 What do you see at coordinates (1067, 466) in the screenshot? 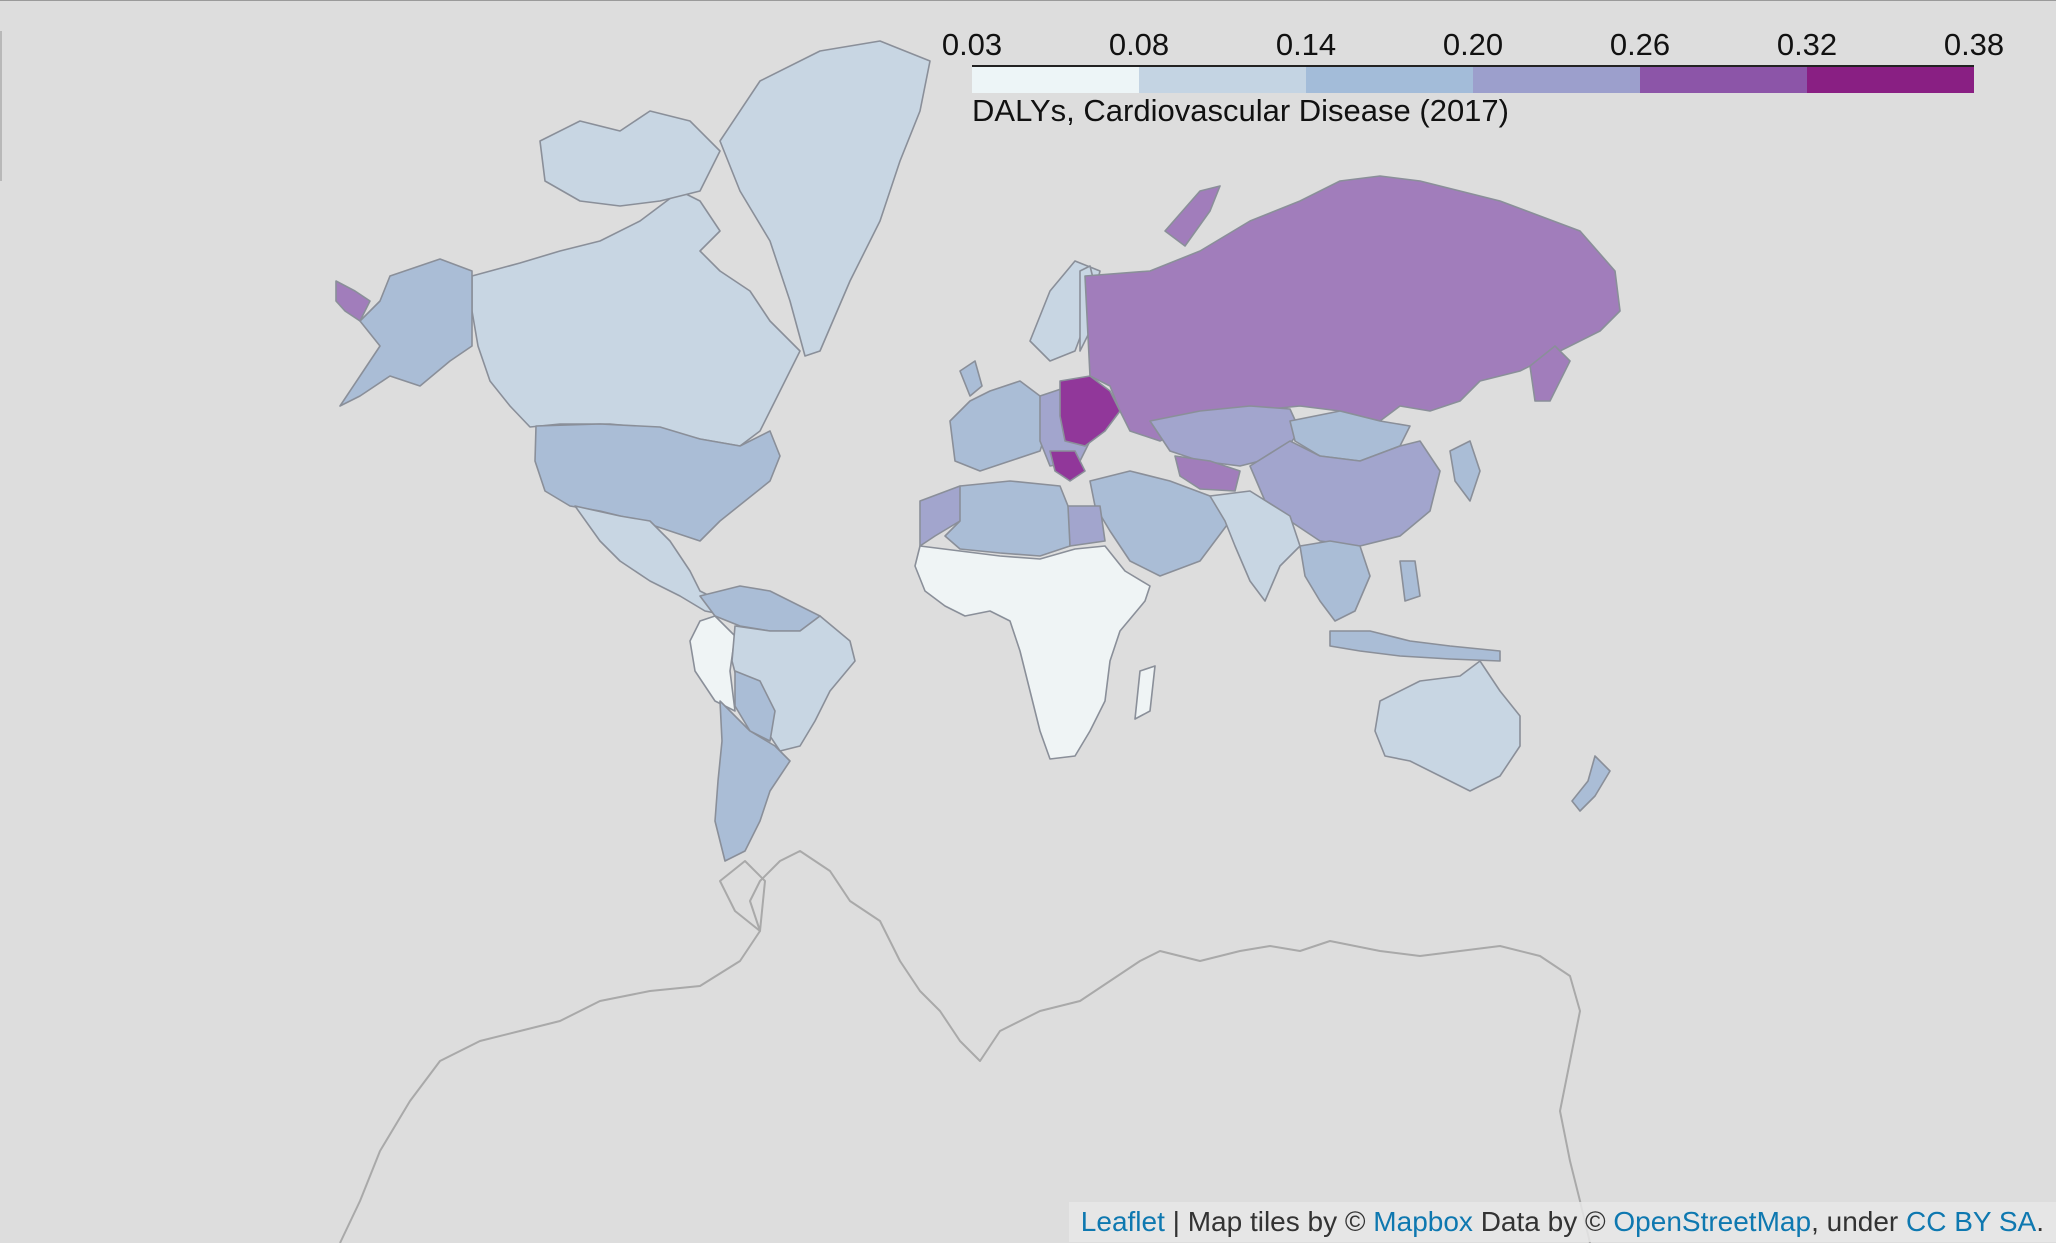
I see `country-balkans` at bounding box center [1067, 466].